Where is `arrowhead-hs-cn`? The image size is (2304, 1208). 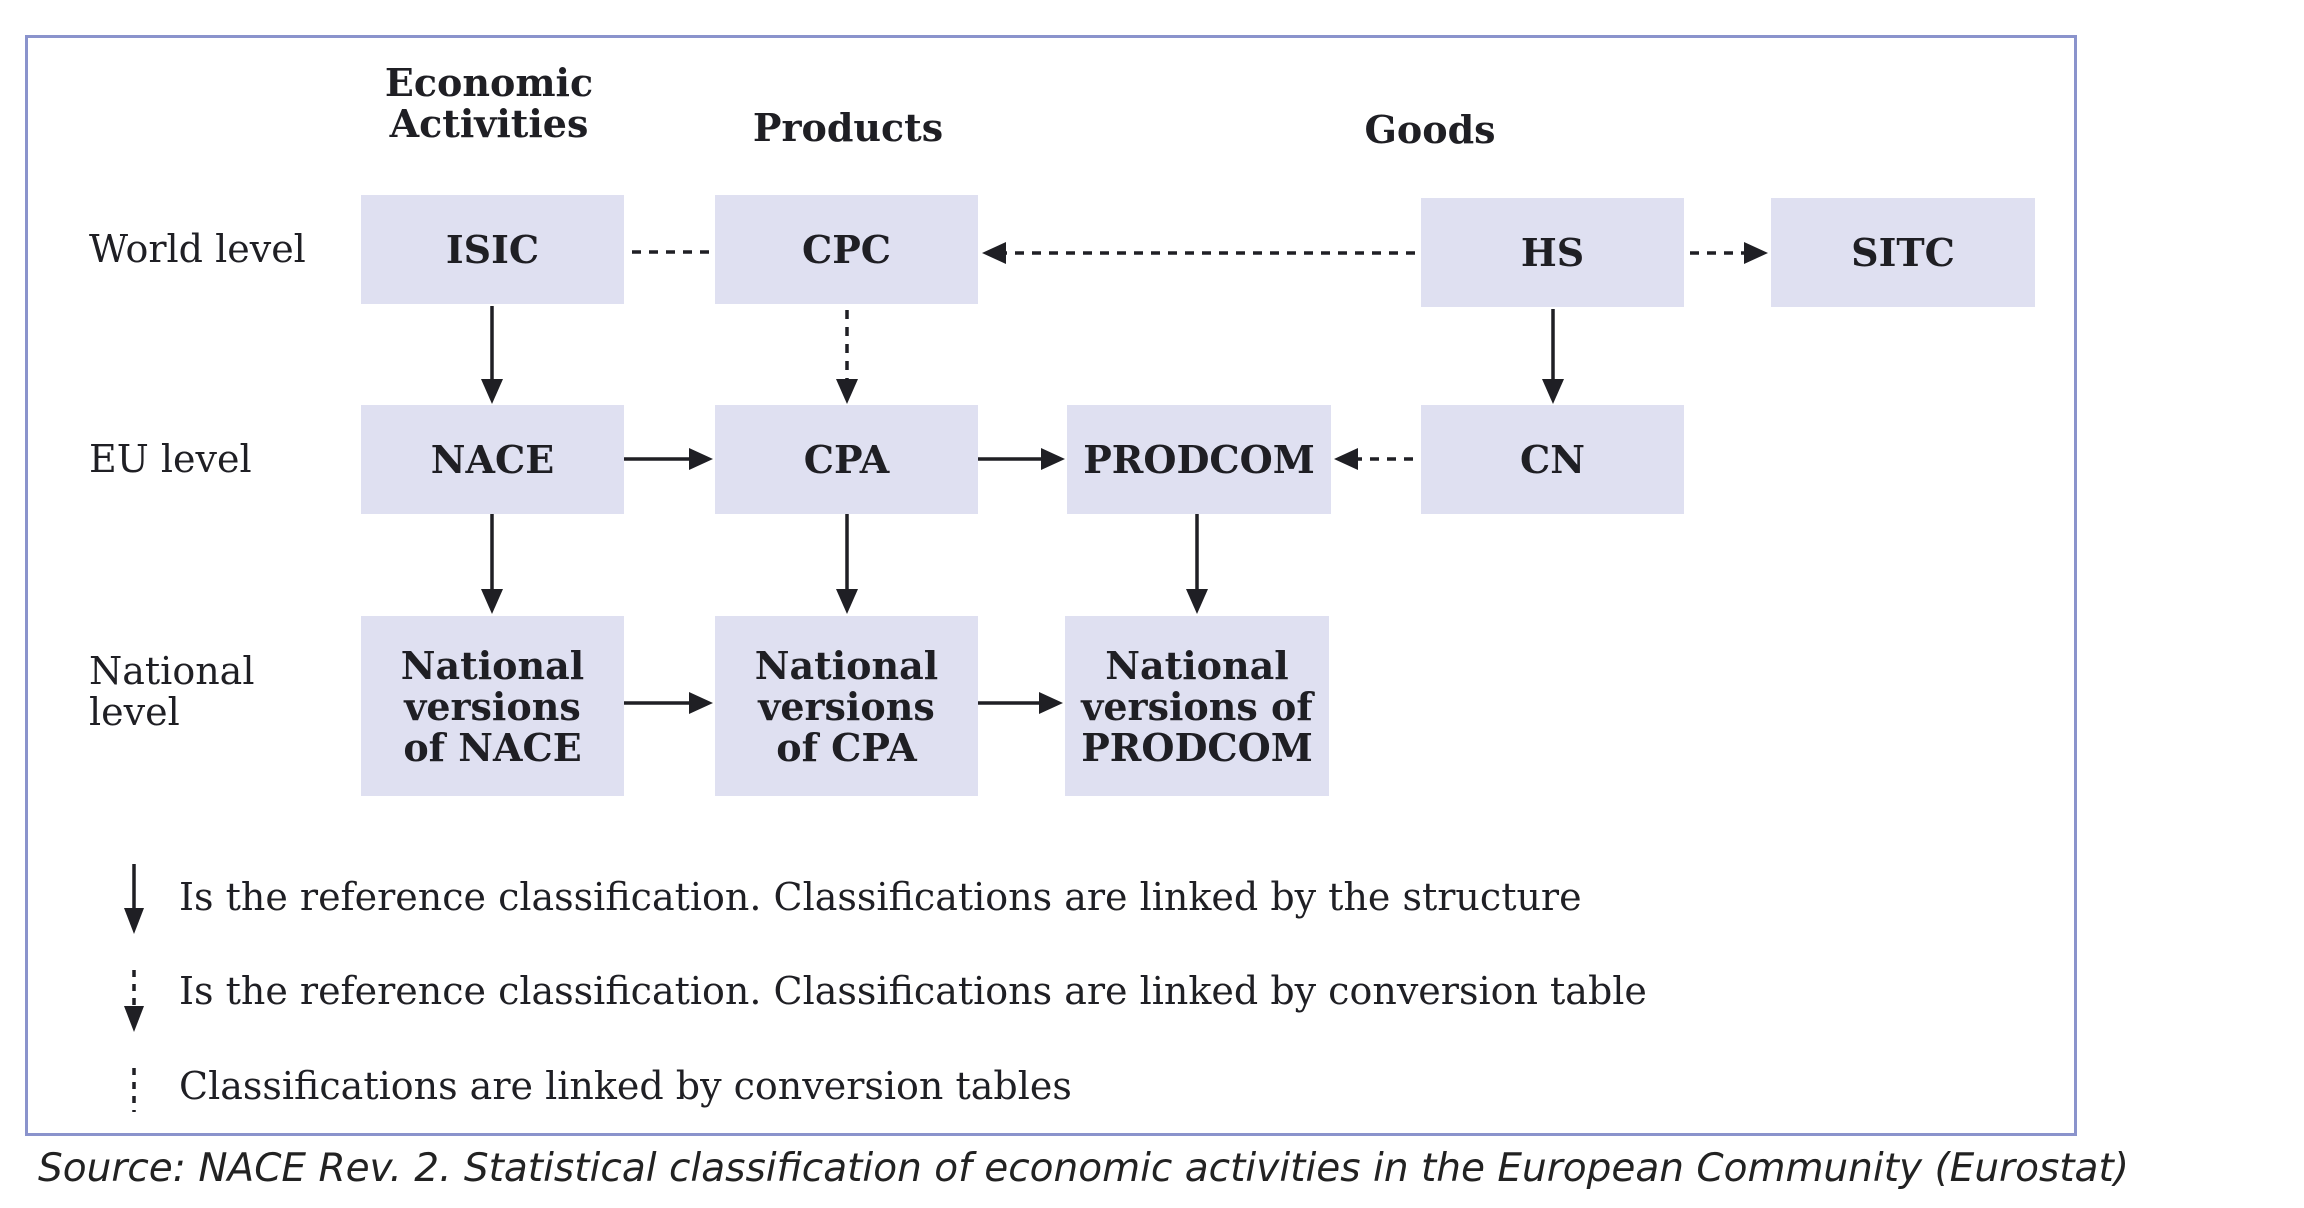
arrowhead-hs-cn is located at coordinates (1553, 391).